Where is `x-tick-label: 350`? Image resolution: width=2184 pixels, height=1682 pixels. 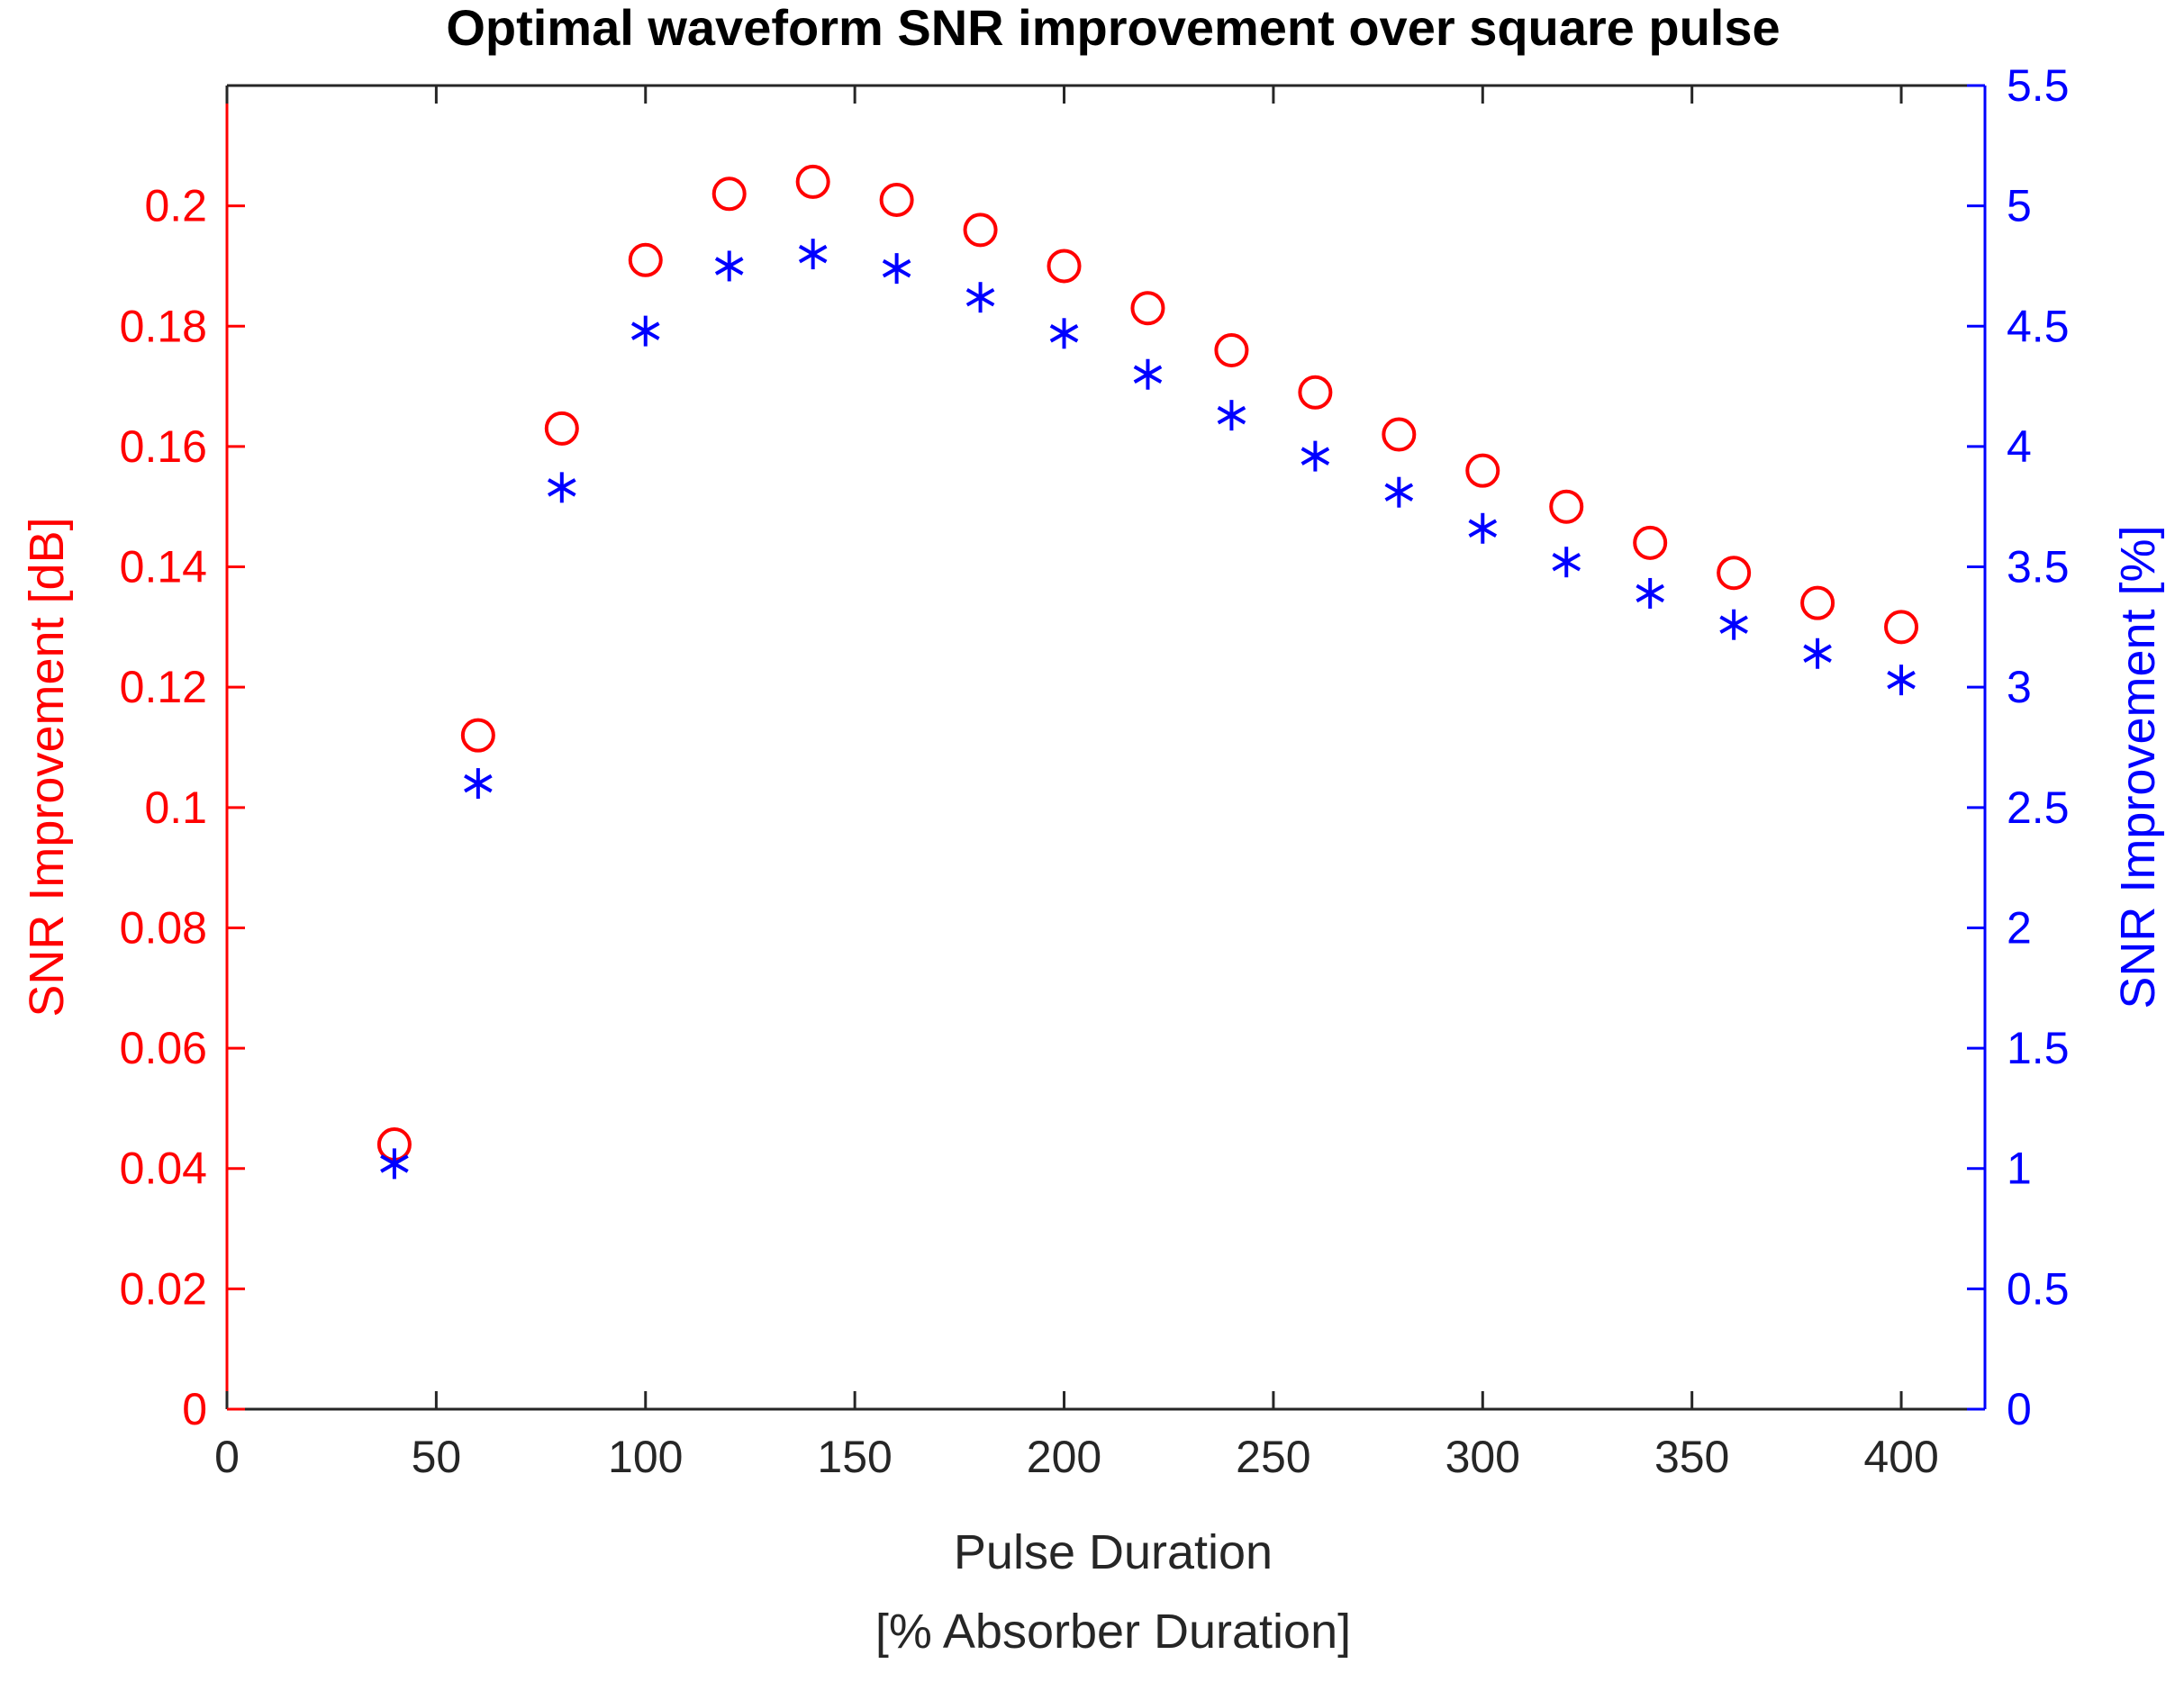
x-tick-label: 350 is located at coordinates (1692, 1457).